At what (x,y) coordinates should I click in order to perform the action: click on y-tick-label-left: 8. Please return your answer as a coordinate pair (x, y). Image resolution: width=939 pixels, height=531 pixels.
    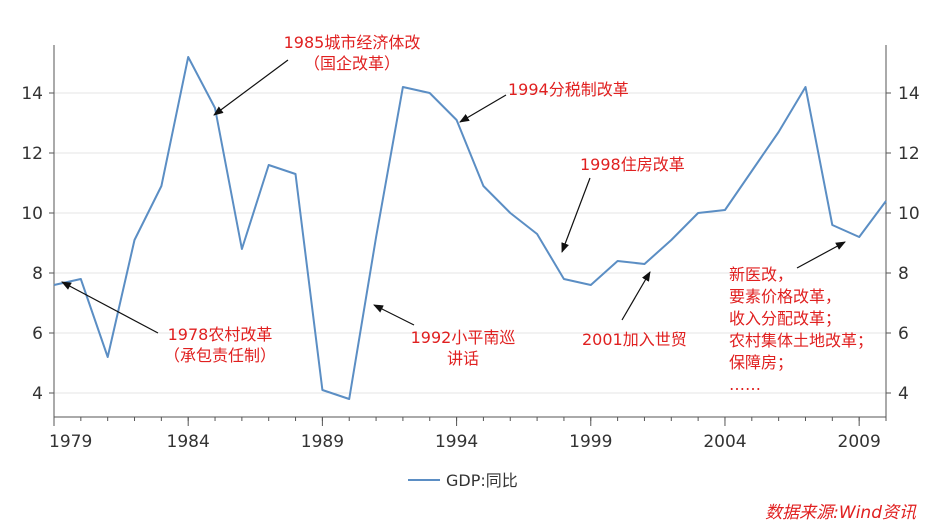
    Looking at the image, I should click on (37, 274).